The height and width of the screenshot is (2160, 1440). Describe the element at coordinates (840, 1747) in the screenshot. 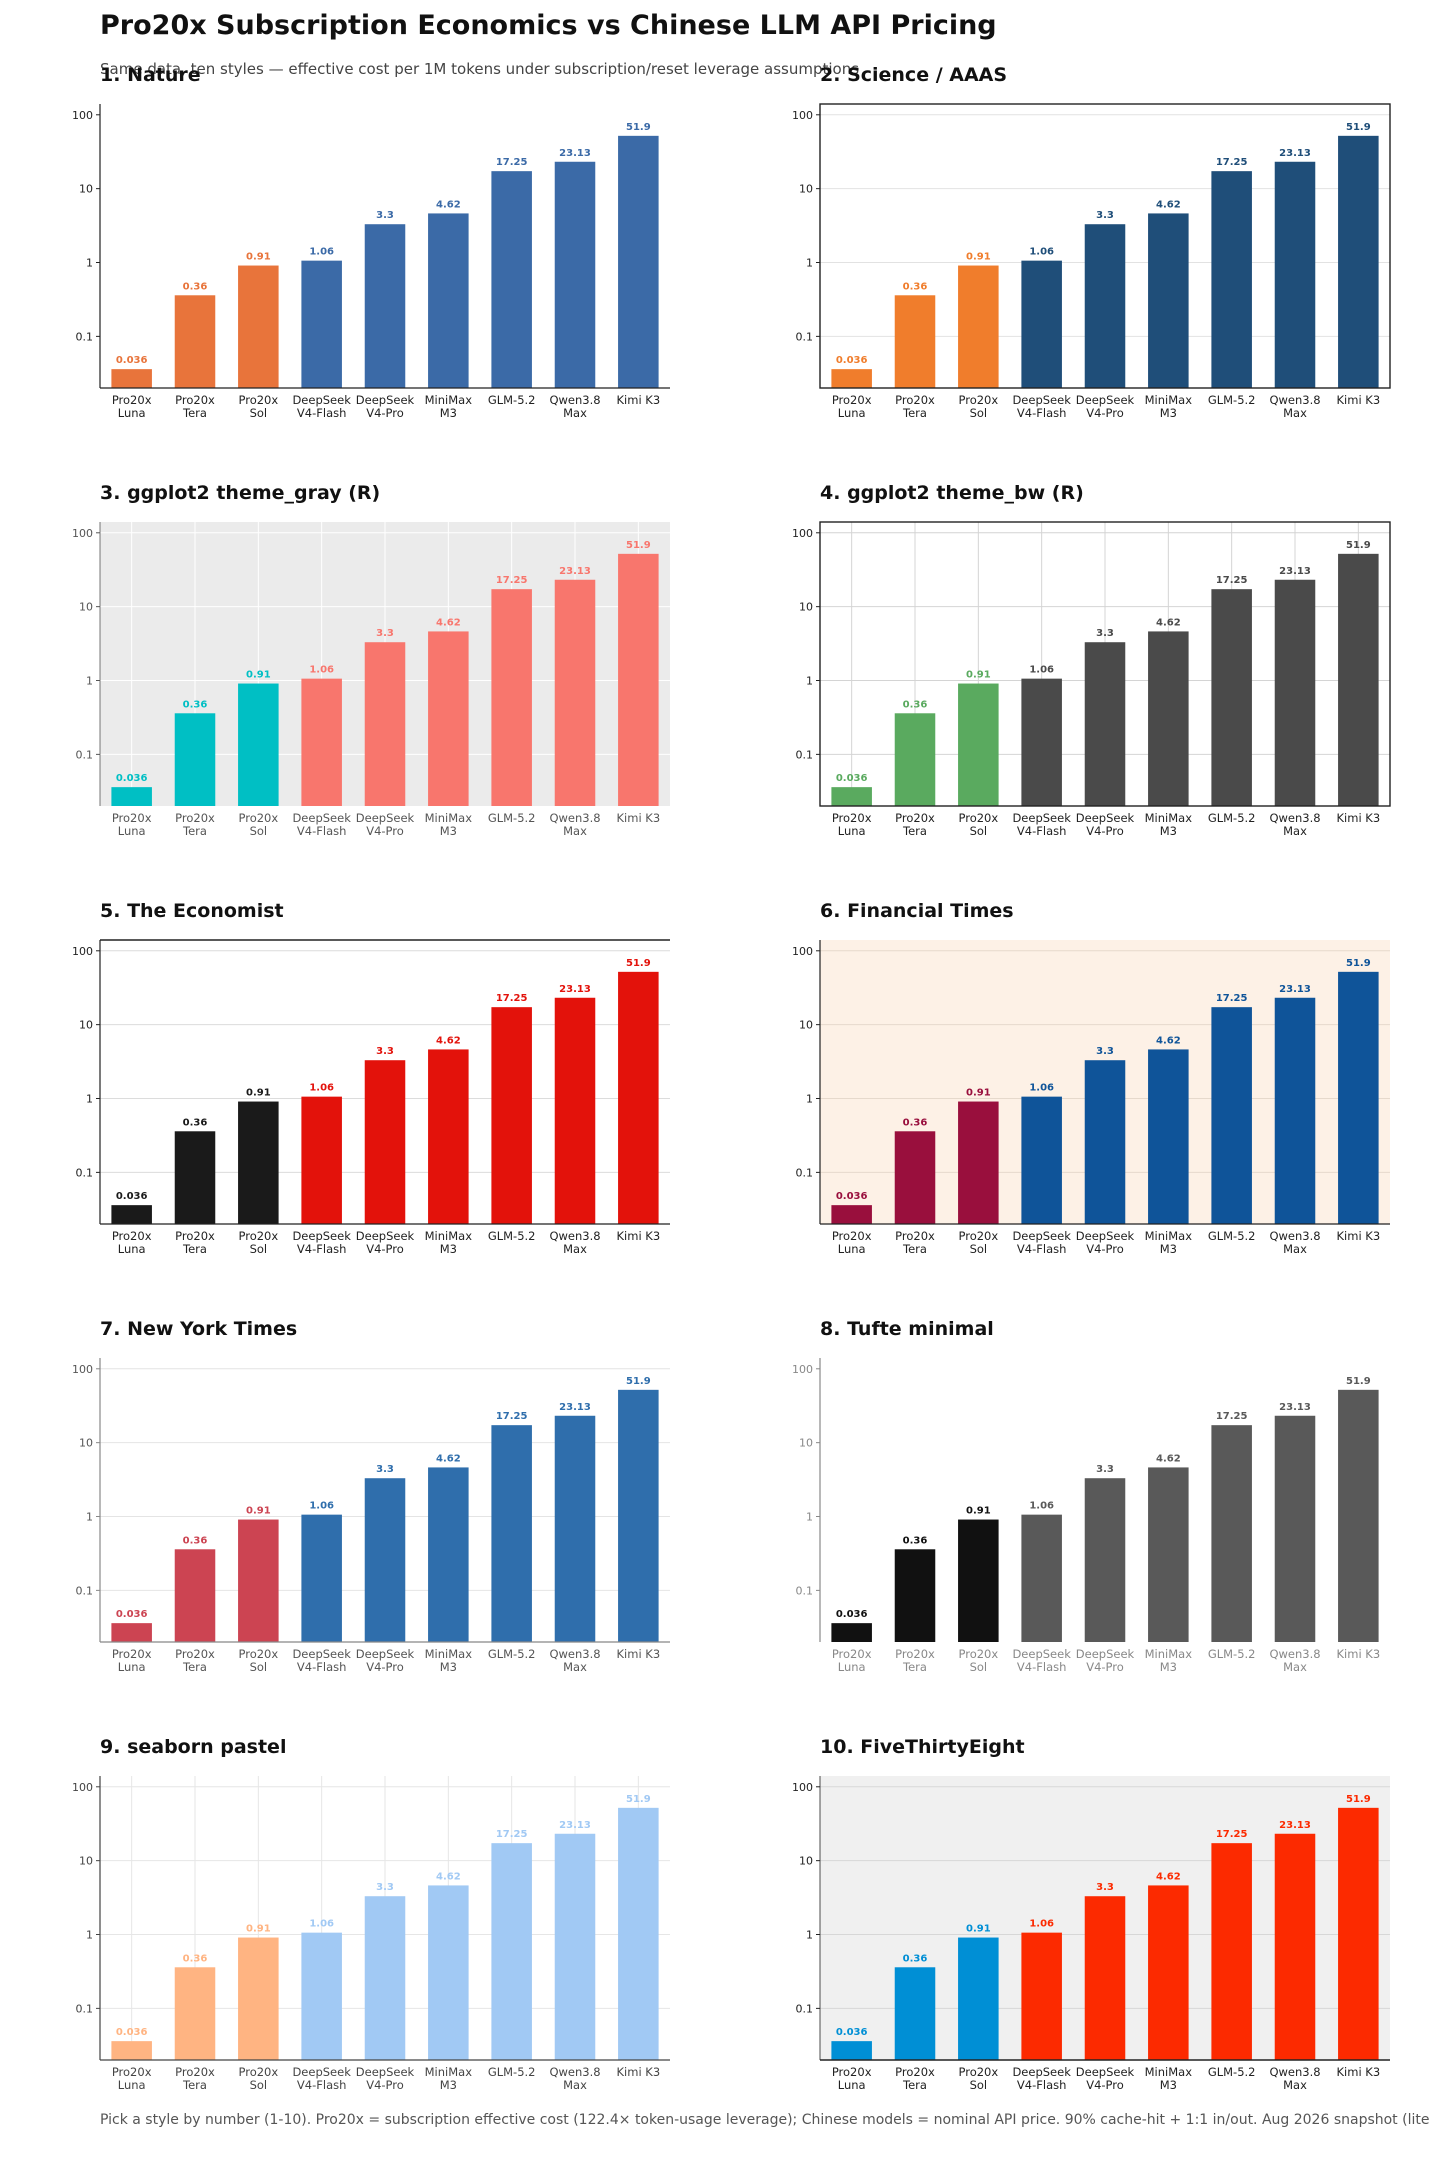

I see `chart-number: 10.` at that location.